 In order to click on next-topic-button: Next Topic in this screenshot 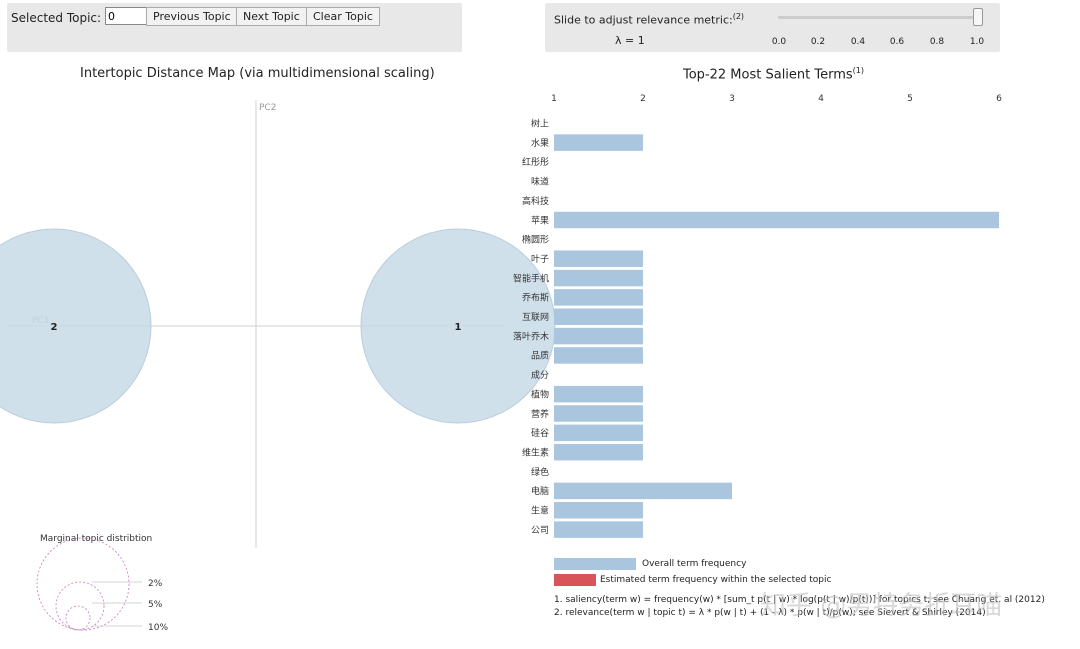, I will do `click(271, 16)`.